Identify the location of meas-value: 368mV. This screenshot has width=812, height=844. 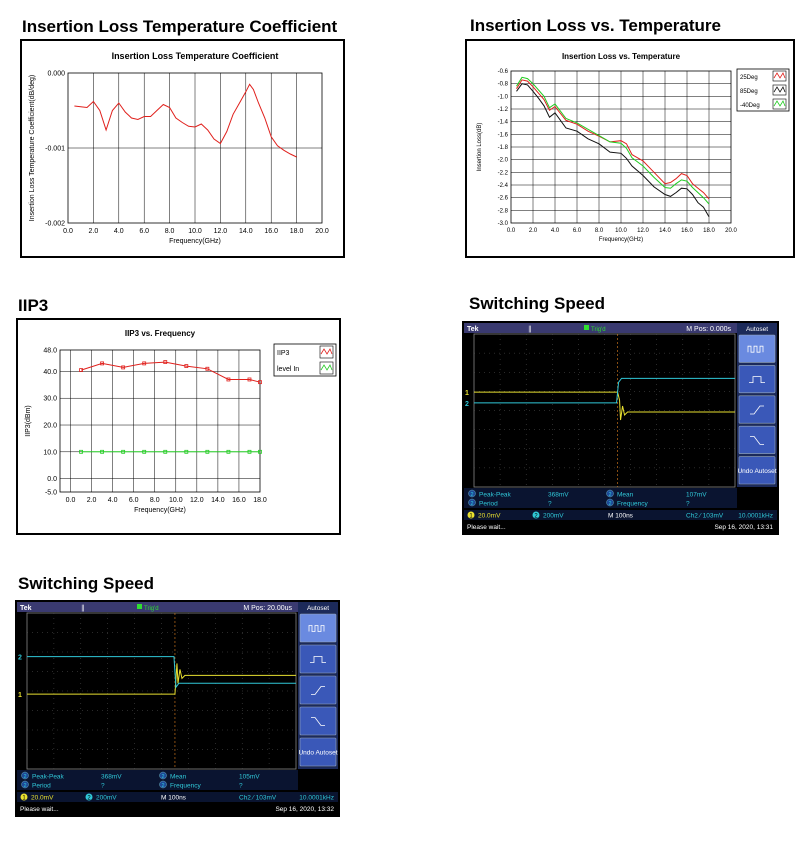
(558, 495).